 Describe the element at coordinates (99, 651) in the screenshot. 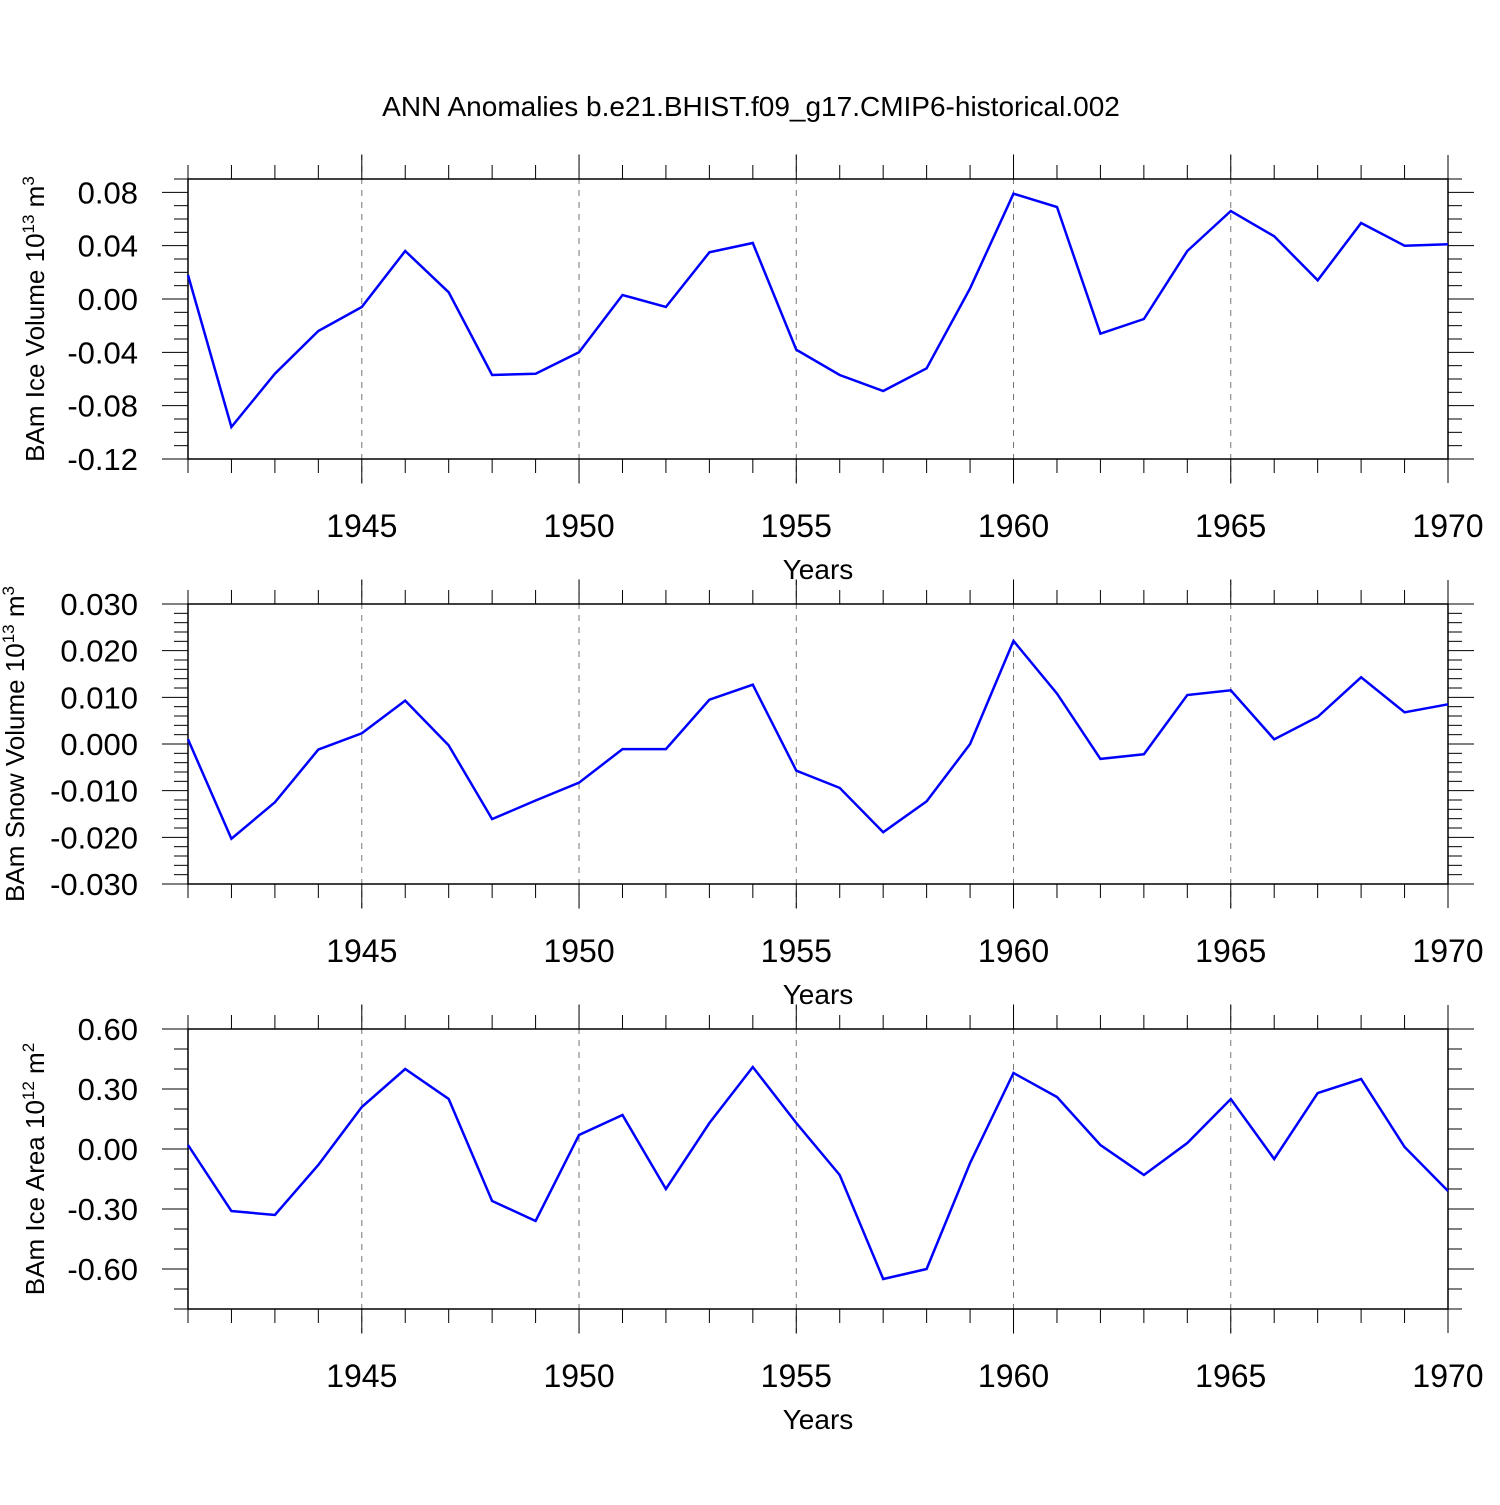

I see `y-tick-label: 0.020` at that location.